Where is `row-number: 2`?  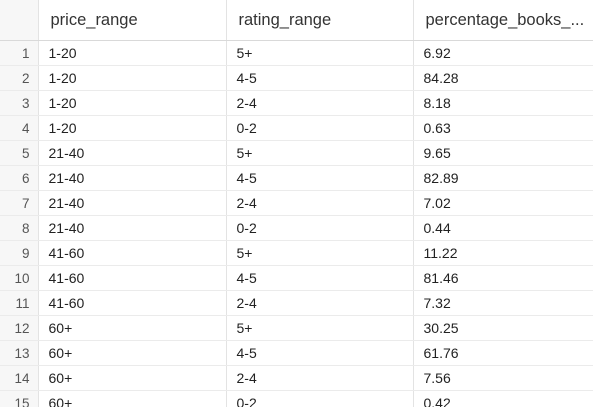 row-number: 2 is located at coordinates (19, 78).